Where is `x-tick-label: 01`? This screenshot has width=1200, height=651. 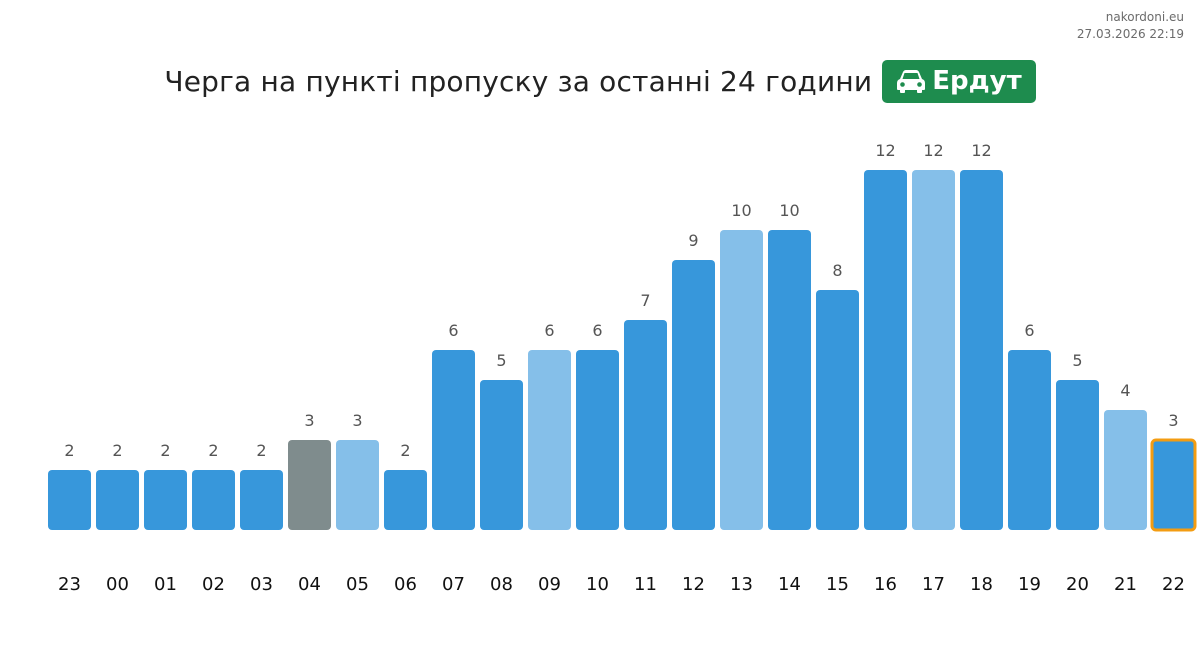
x-tick-label: 01 is located at coordinates (165, 584).